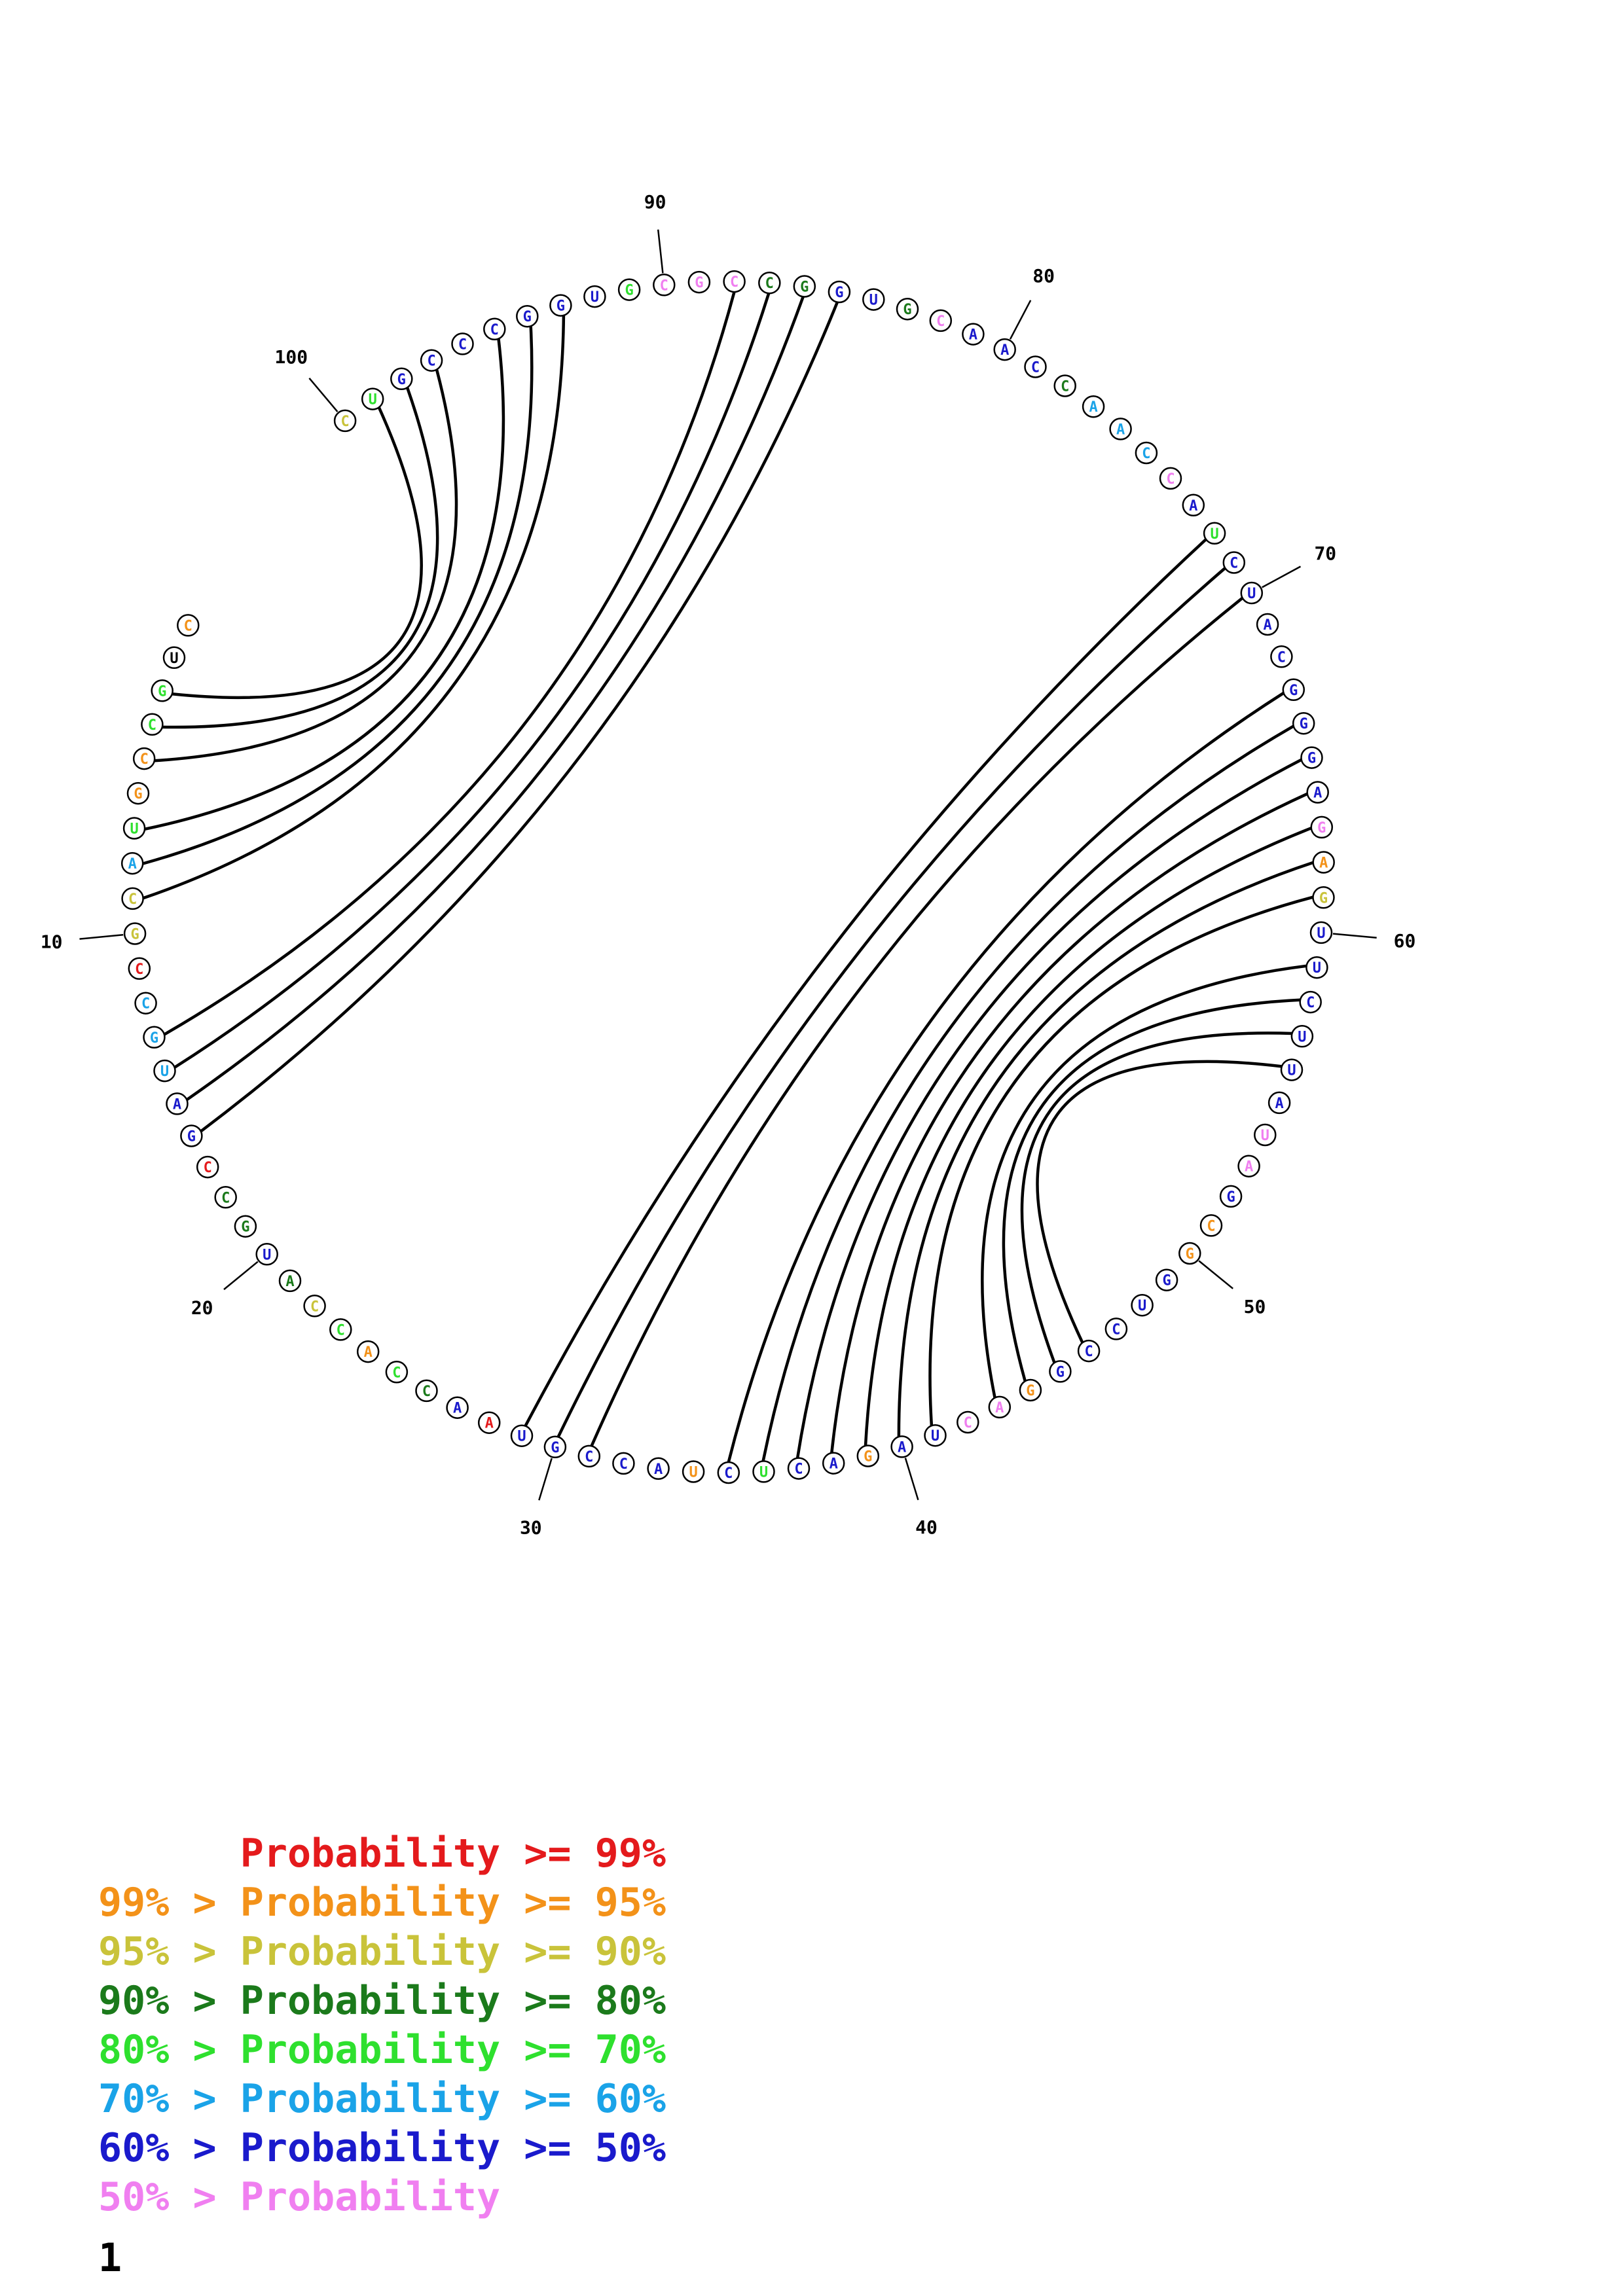 This screenshot has width=1623, height=2296. Describe the element at coordinates (314, 1306) in the screenshot. I see `nucleotide-22: C` at that location.